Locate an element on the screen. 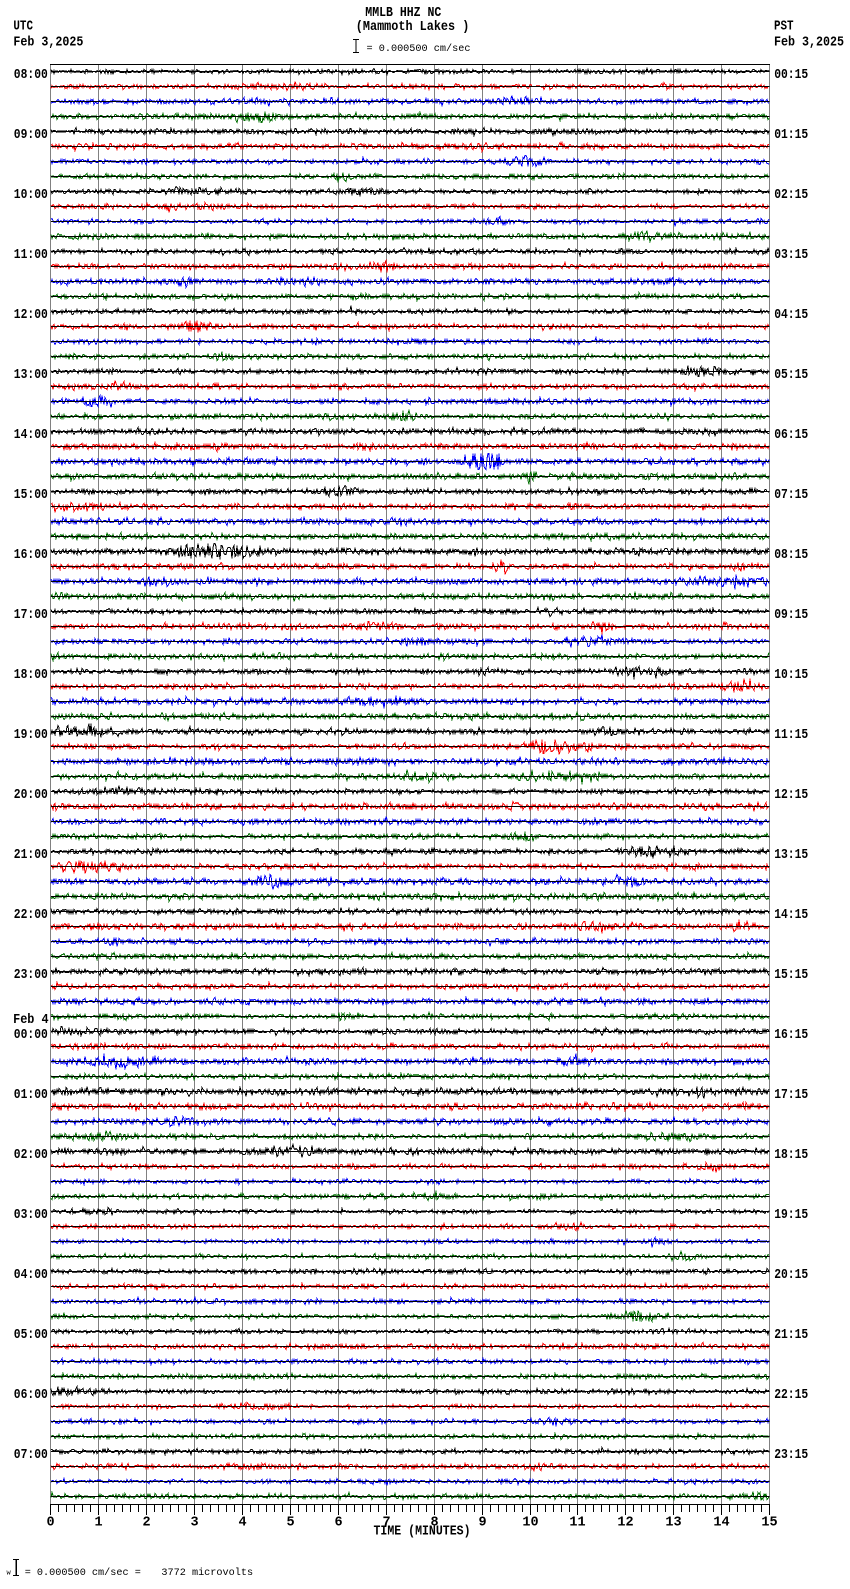 This screenshot has width=850, height=1589. svg-text: 17:00 is located at coordinates (31, 615).